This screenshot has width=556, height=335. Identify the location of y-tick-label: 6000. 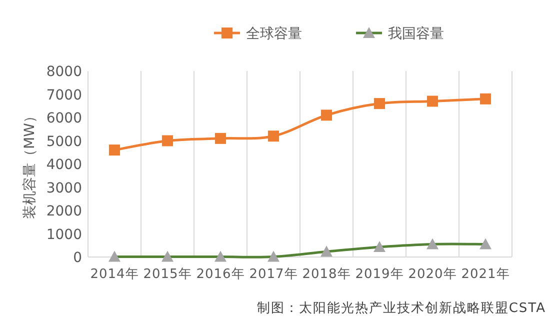
(64, 118).